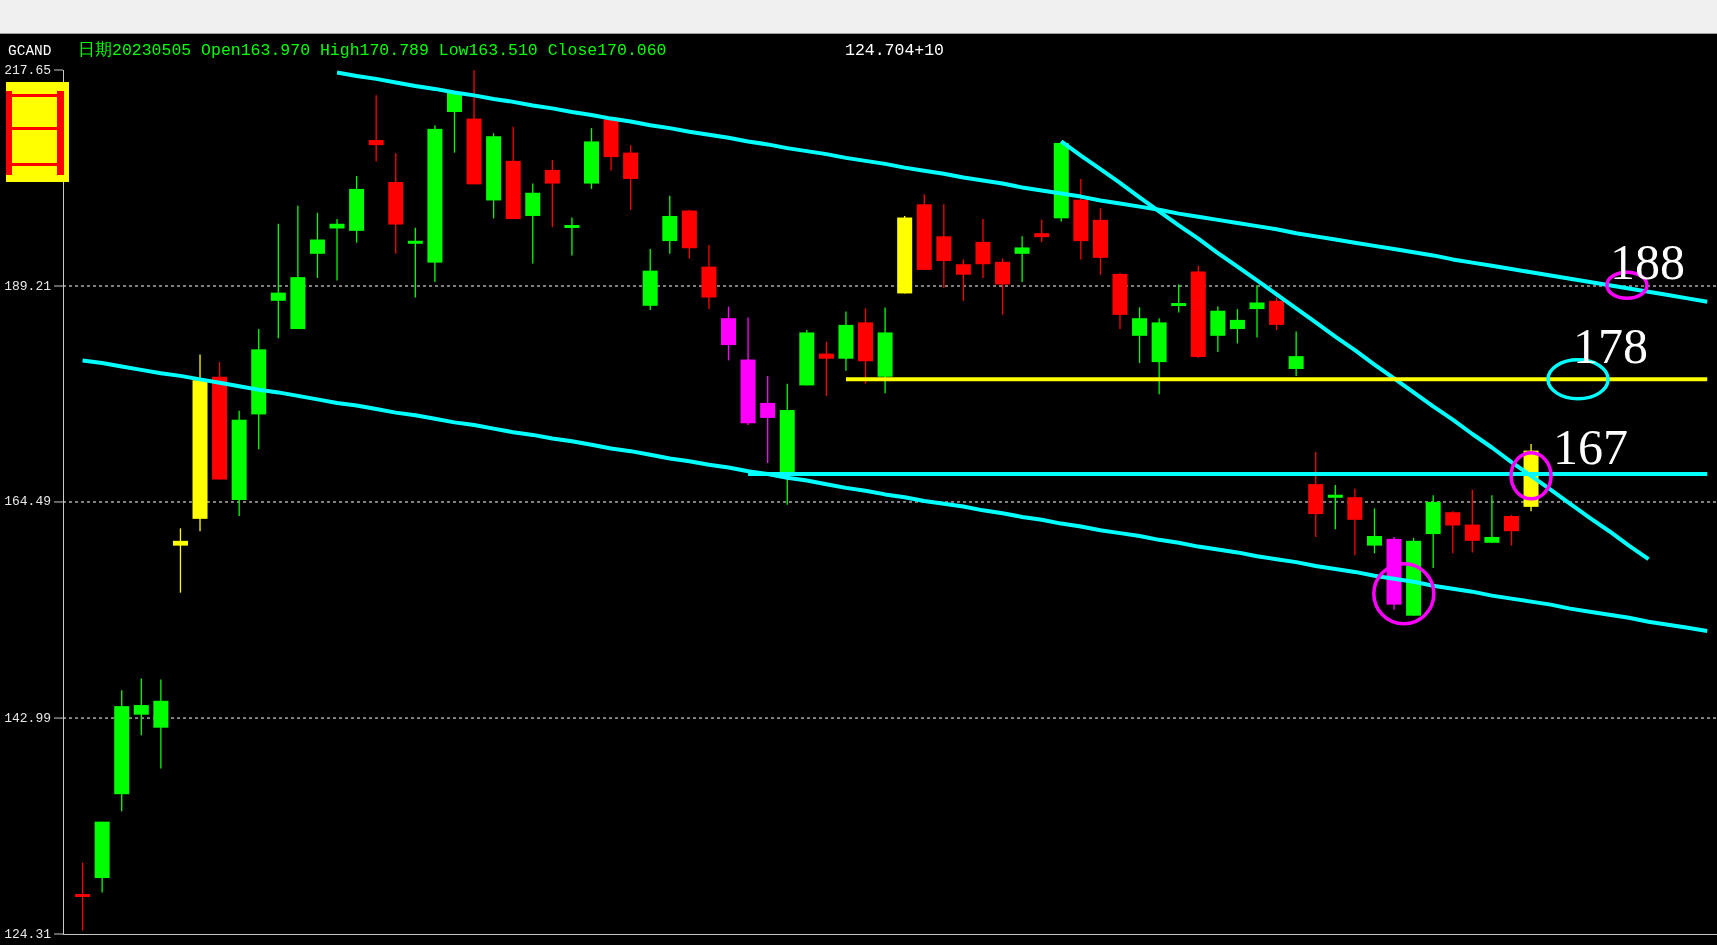 The width and height of the screenshot is (1717, 945). What do you see at coordinates (895, 50) in the screenshot?
I see `text: 124.704+10` at bounding box center [895, 50].